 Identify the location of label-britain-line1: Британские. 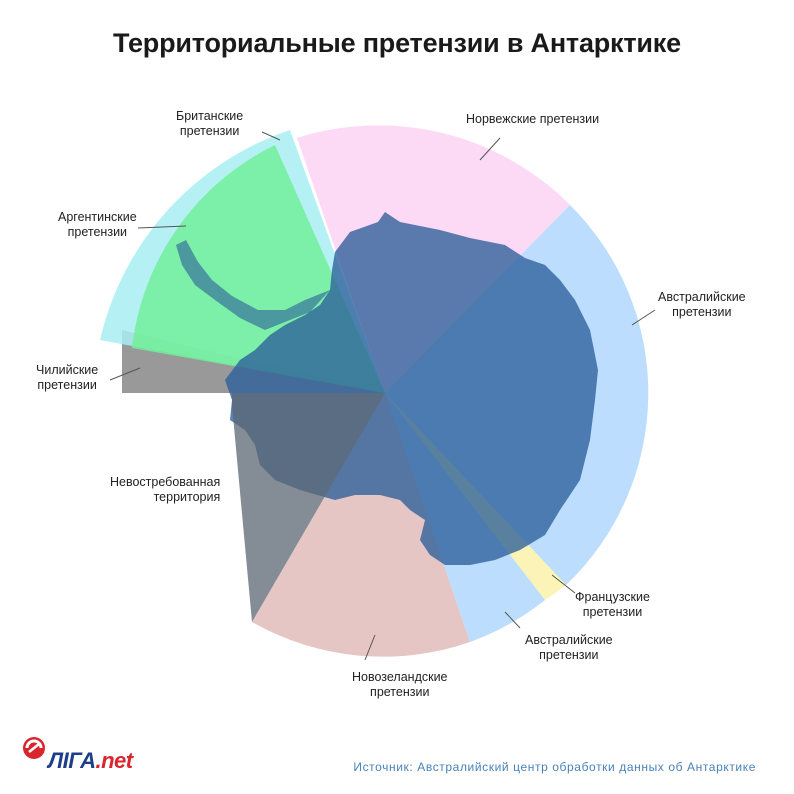
(210, 116).